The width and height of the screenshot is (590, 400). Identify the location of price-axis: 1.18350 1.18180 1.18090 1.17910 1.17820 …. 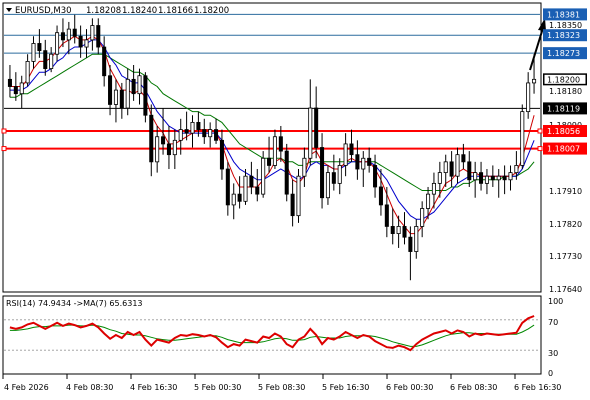
(565, 157).